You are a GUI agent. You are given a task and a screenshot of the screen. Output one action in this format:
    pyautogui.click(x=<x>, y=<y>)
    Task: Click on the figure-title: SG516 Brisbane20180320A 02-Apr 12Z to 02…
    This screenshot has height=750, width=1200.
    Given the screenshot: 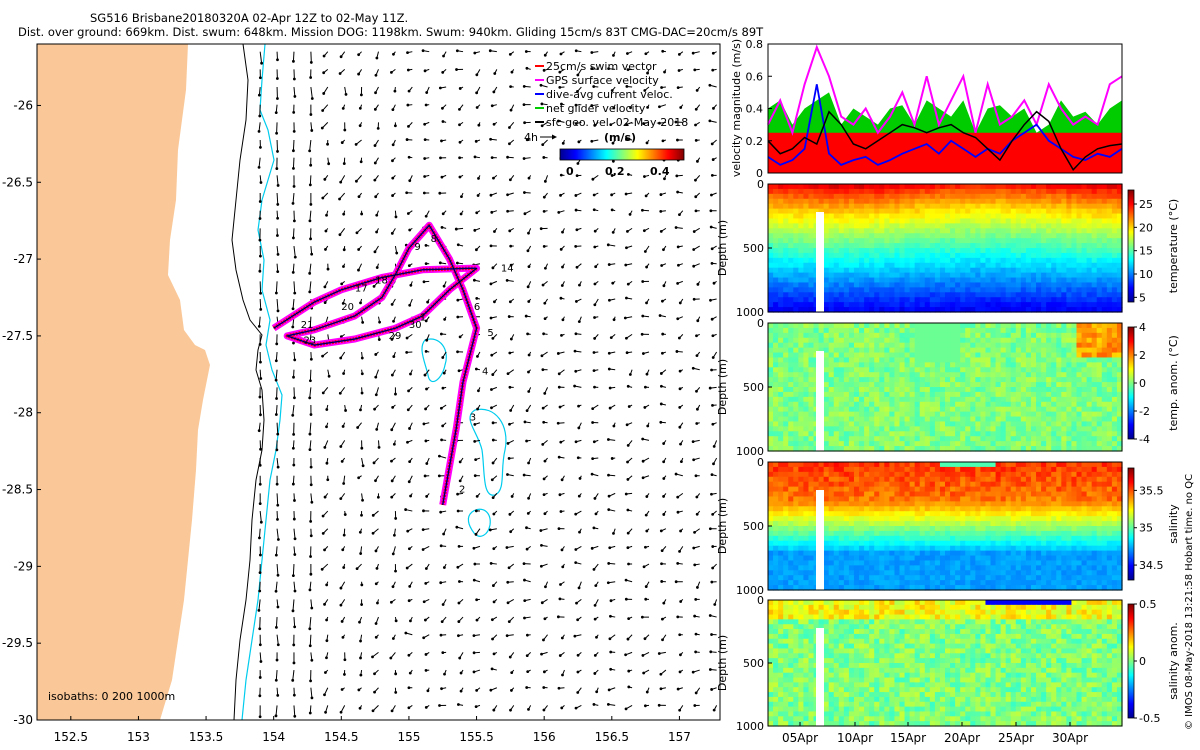 What is the action you would take?
    pyautogui.click(x=249, y=18)
    